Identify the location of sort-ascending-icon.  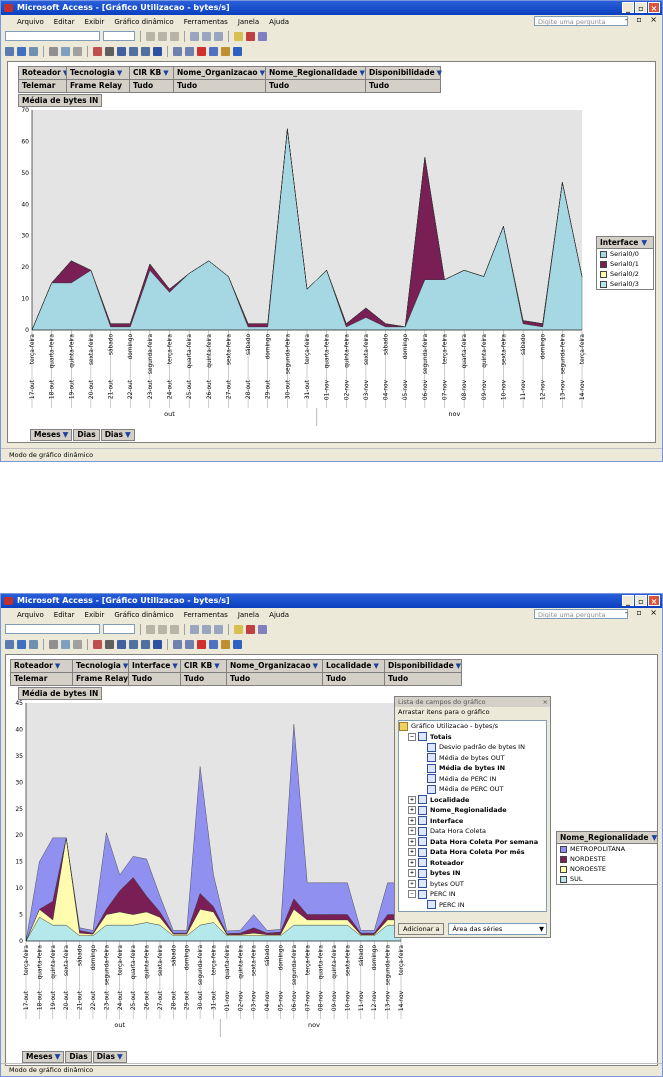
(133, 51).